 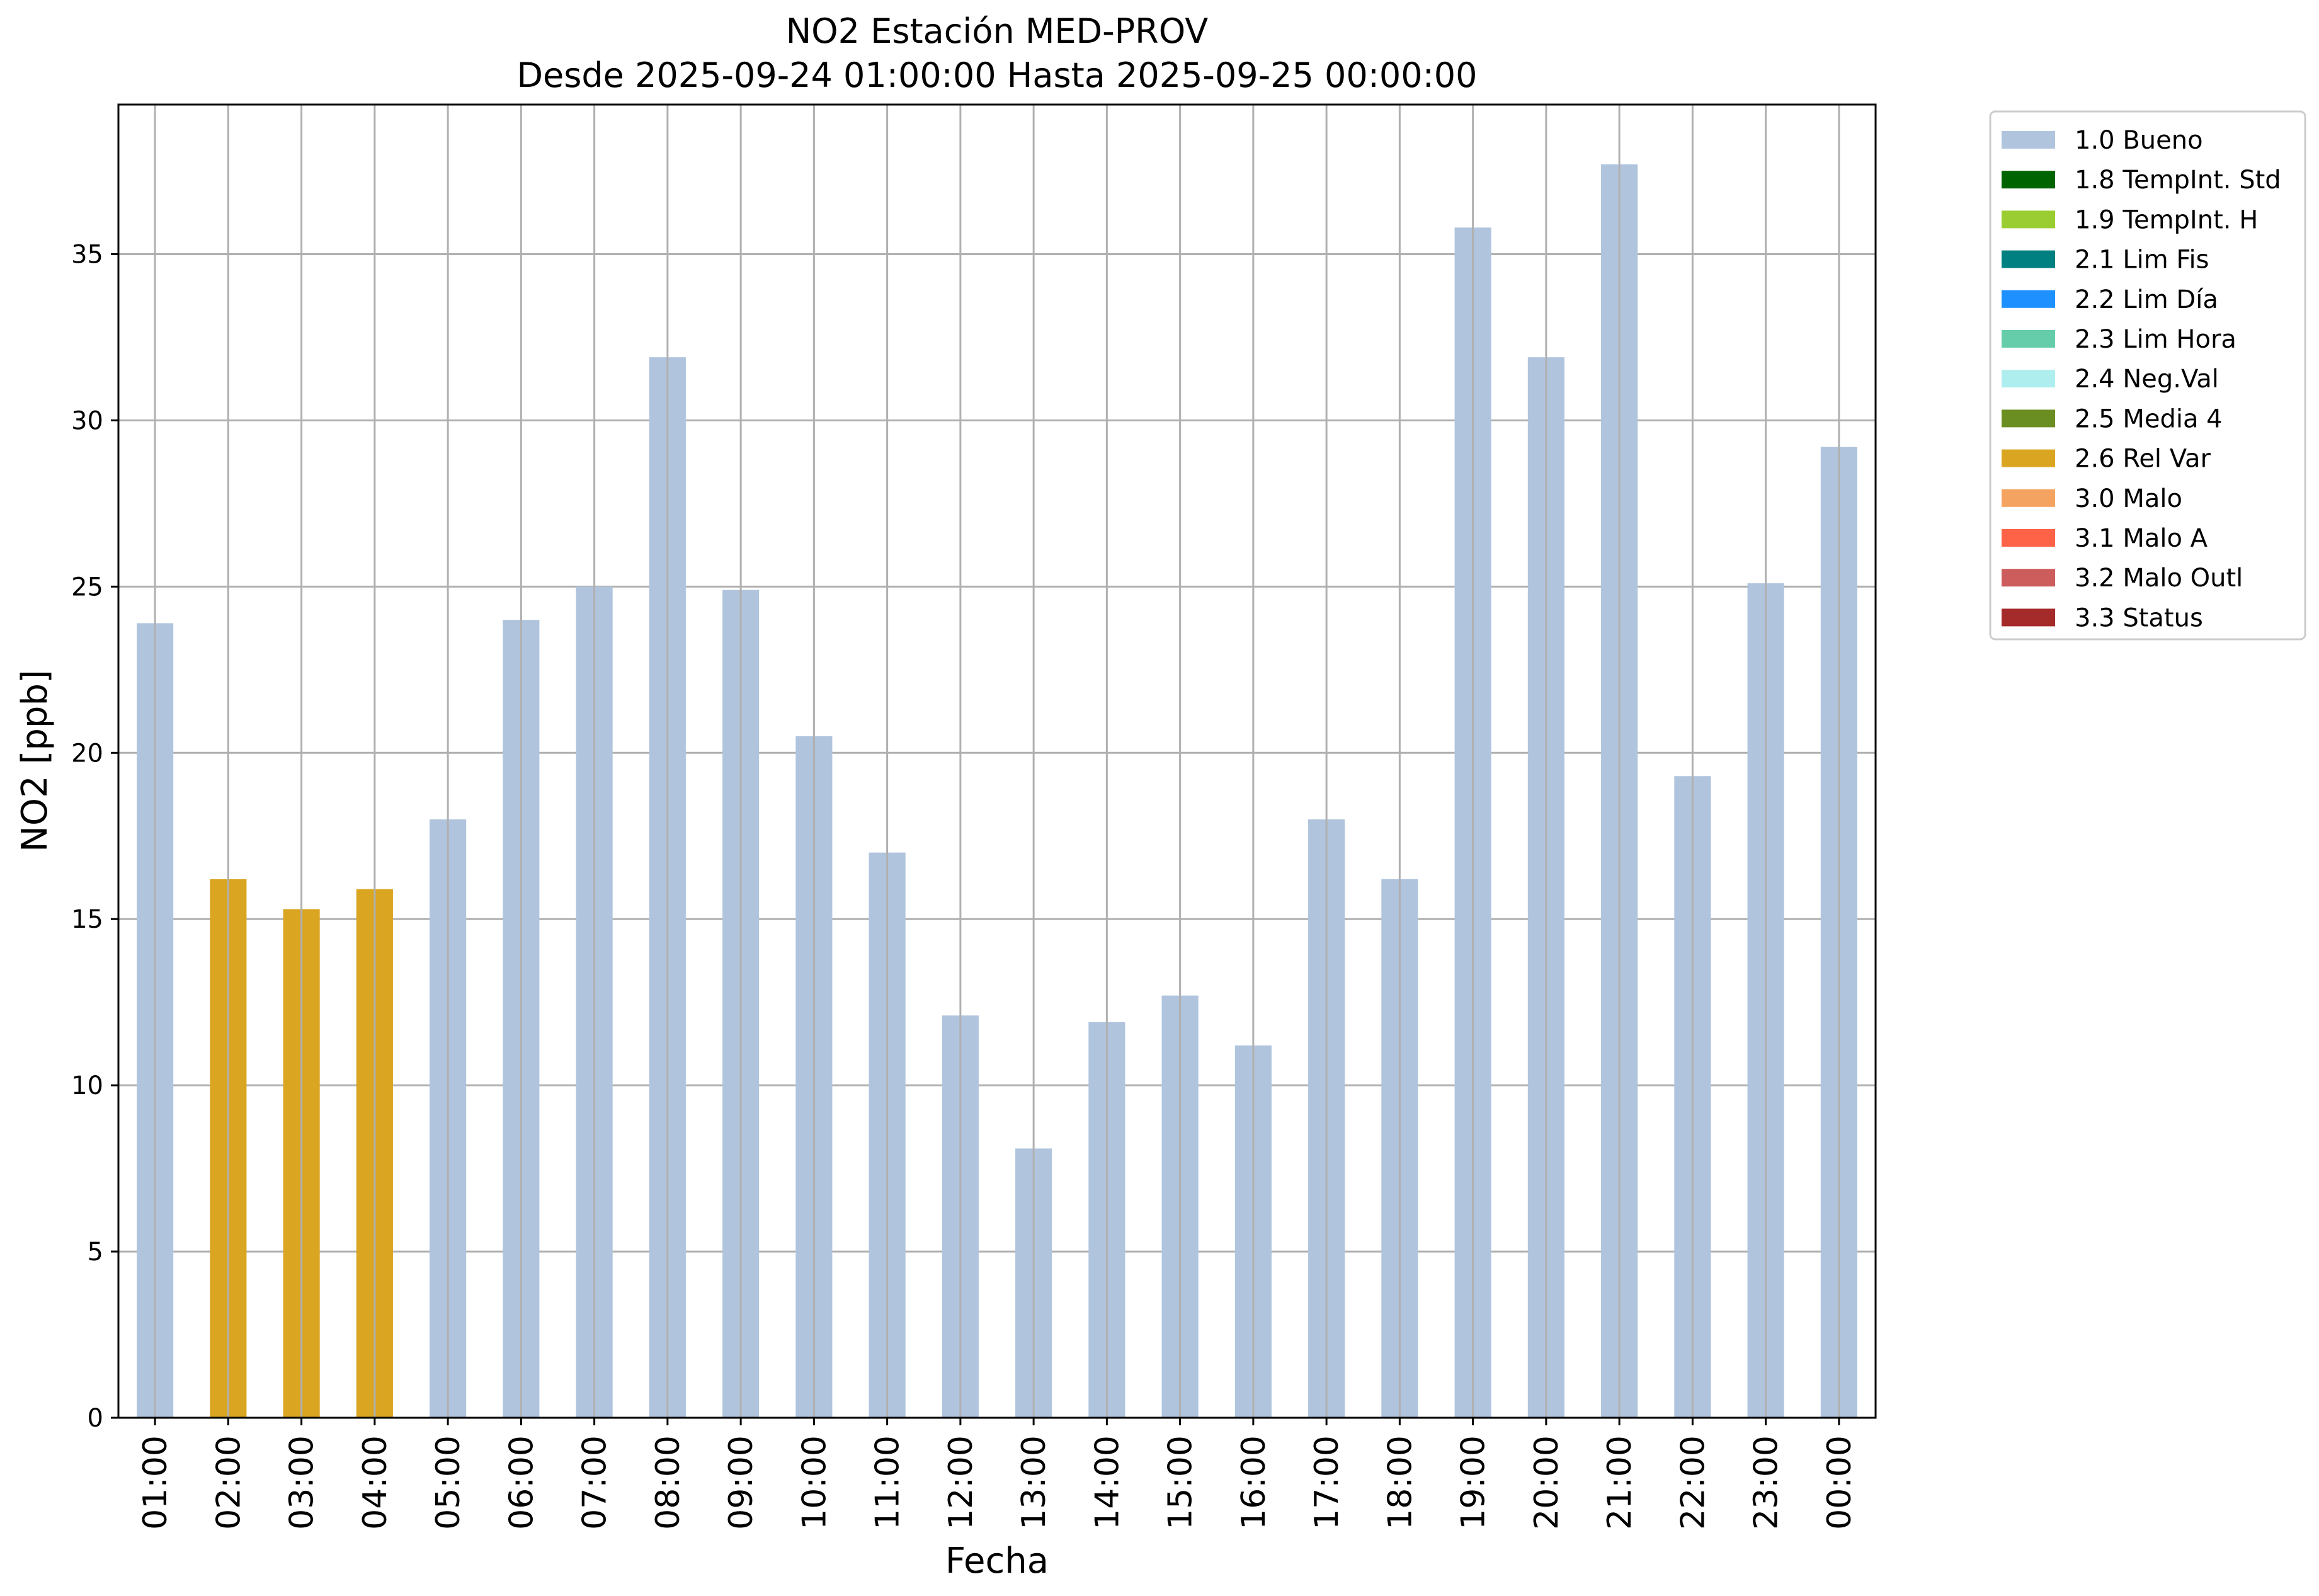 What do you see at coordinates (2147, 379) in the screenshot?
I see `legend-label: 2.4 Neg.Val` at bounding box center [2147, 379].